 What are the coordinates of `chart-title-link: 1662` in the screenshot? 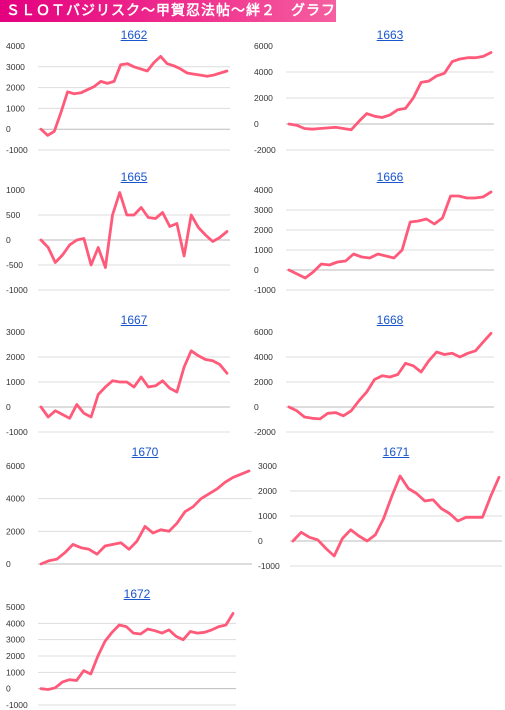 It's located at (134, 35).